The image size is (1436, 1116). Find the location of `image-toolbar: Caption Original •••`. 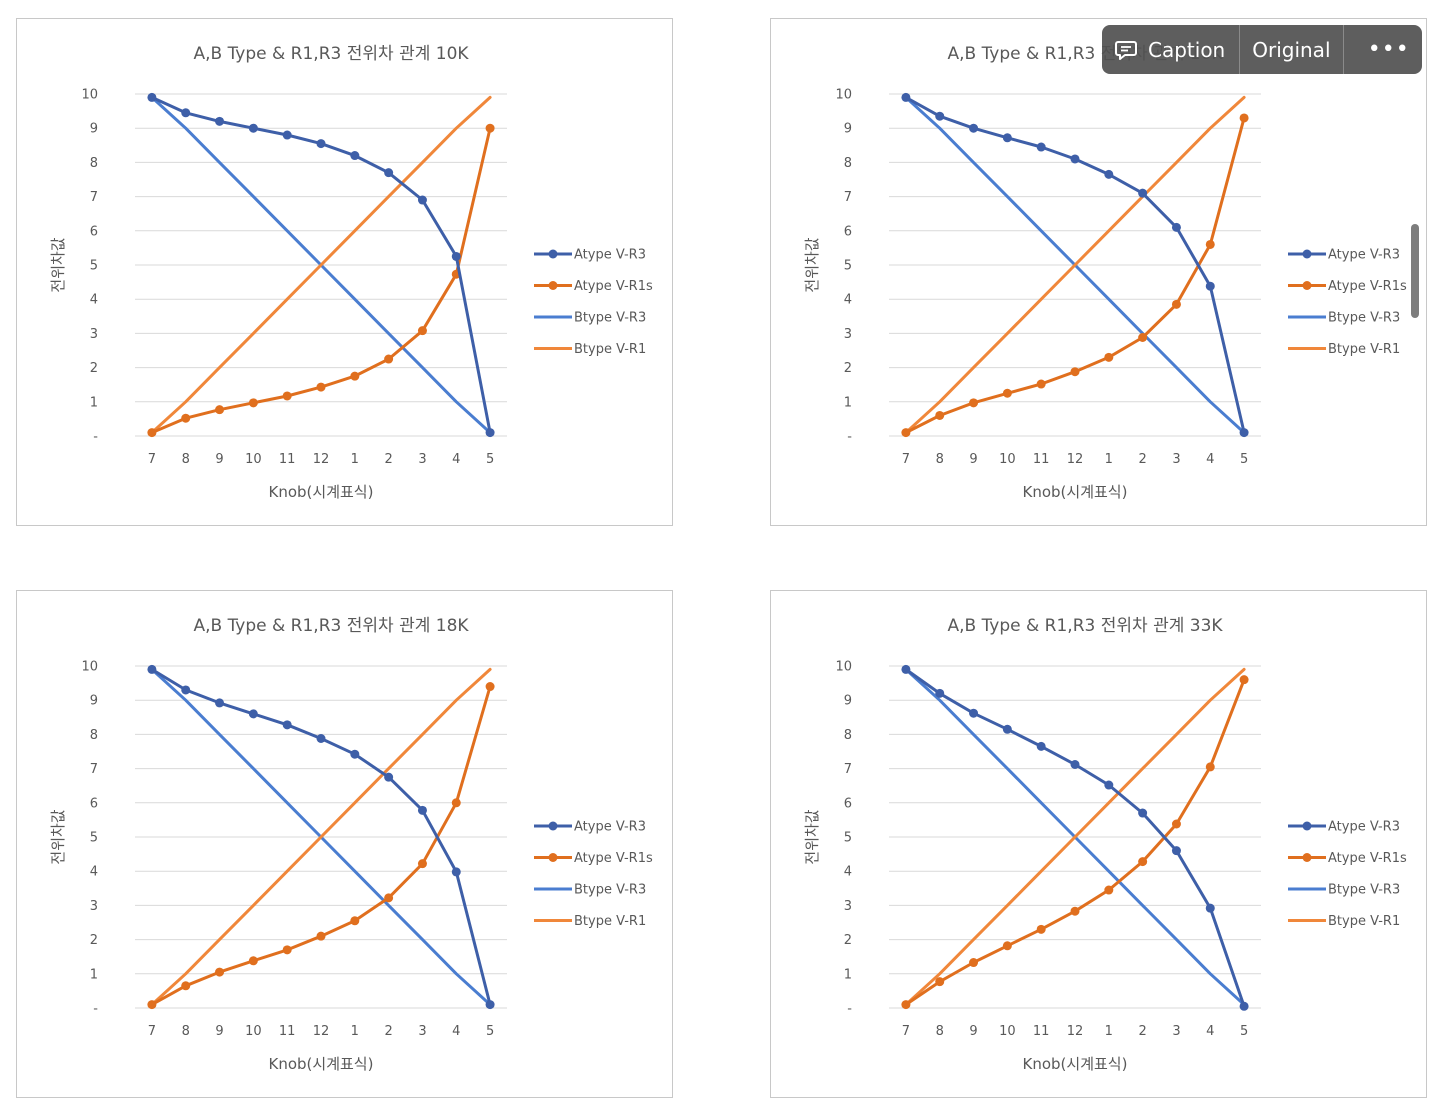

image-toolbar: Caption Original ••• is located at coordinates (1262, 49).